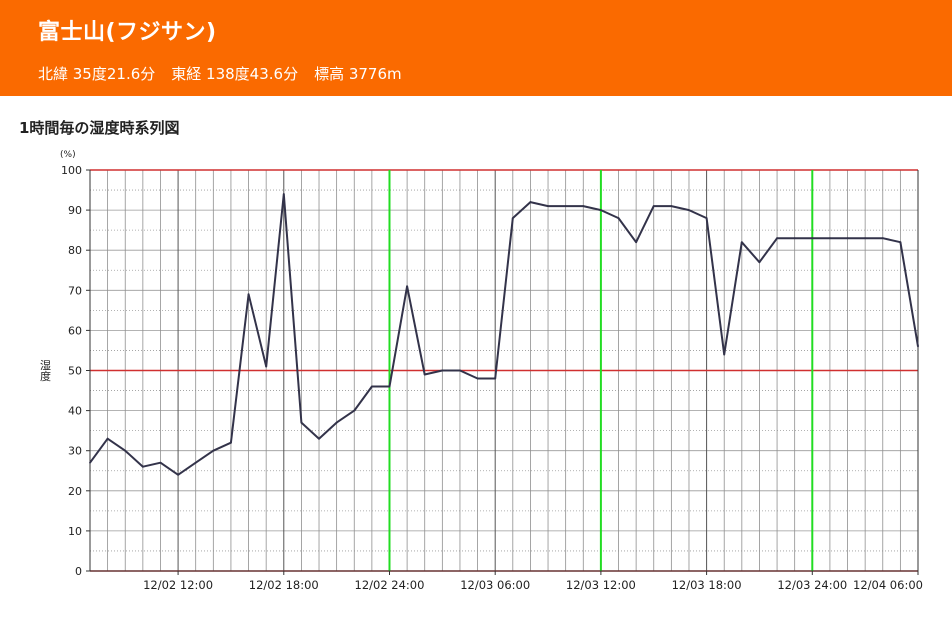 This screenshot has width=952, height=623. Describe the element at coordinates (71, 170) in the screenshot. I see `y-tick-label: 100` at that location.